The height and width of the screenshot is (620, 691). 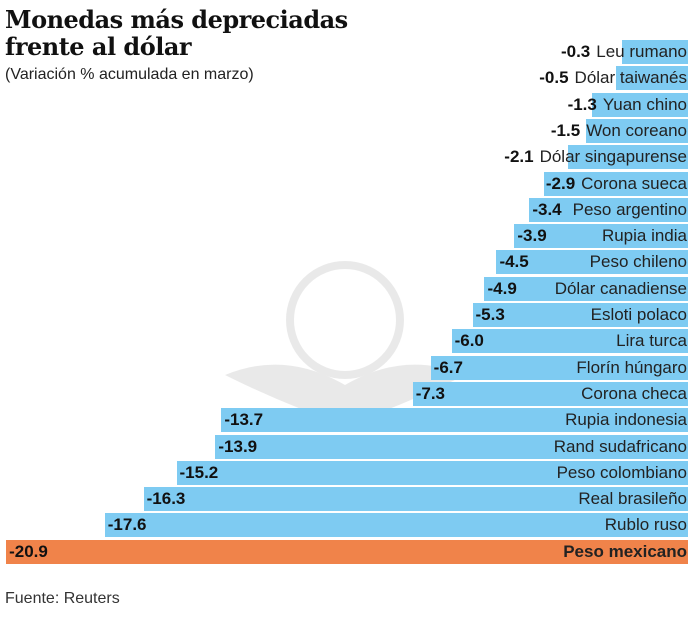 I want to click on value-label: -3.9, so click(x=532, y=236).